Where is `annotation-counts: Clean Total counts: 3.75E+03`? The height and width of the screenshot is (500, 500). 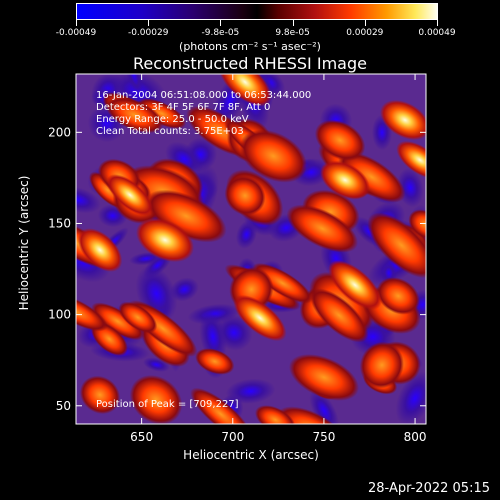 annotation-counts: Clean Total counts: 3.75E+03 is located at coordinates (170, 131).